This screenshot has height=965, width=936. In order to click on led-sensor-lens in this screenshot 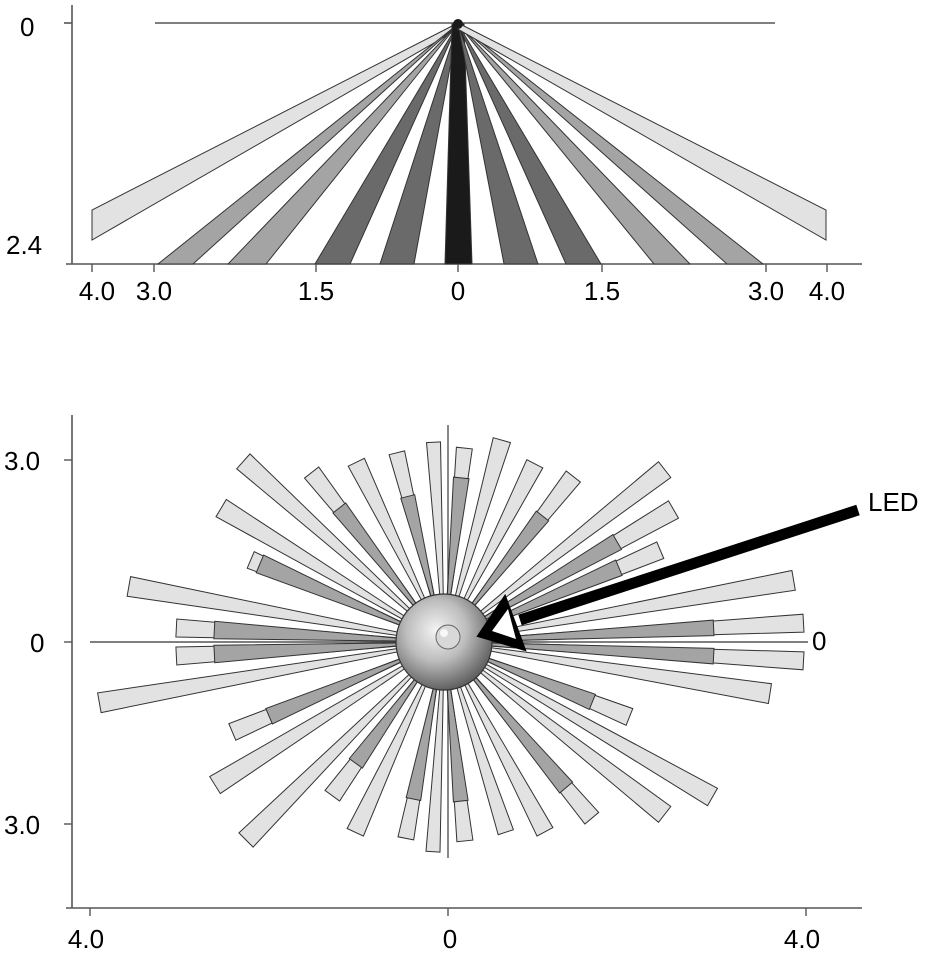, I will do `click(448, 637)`.